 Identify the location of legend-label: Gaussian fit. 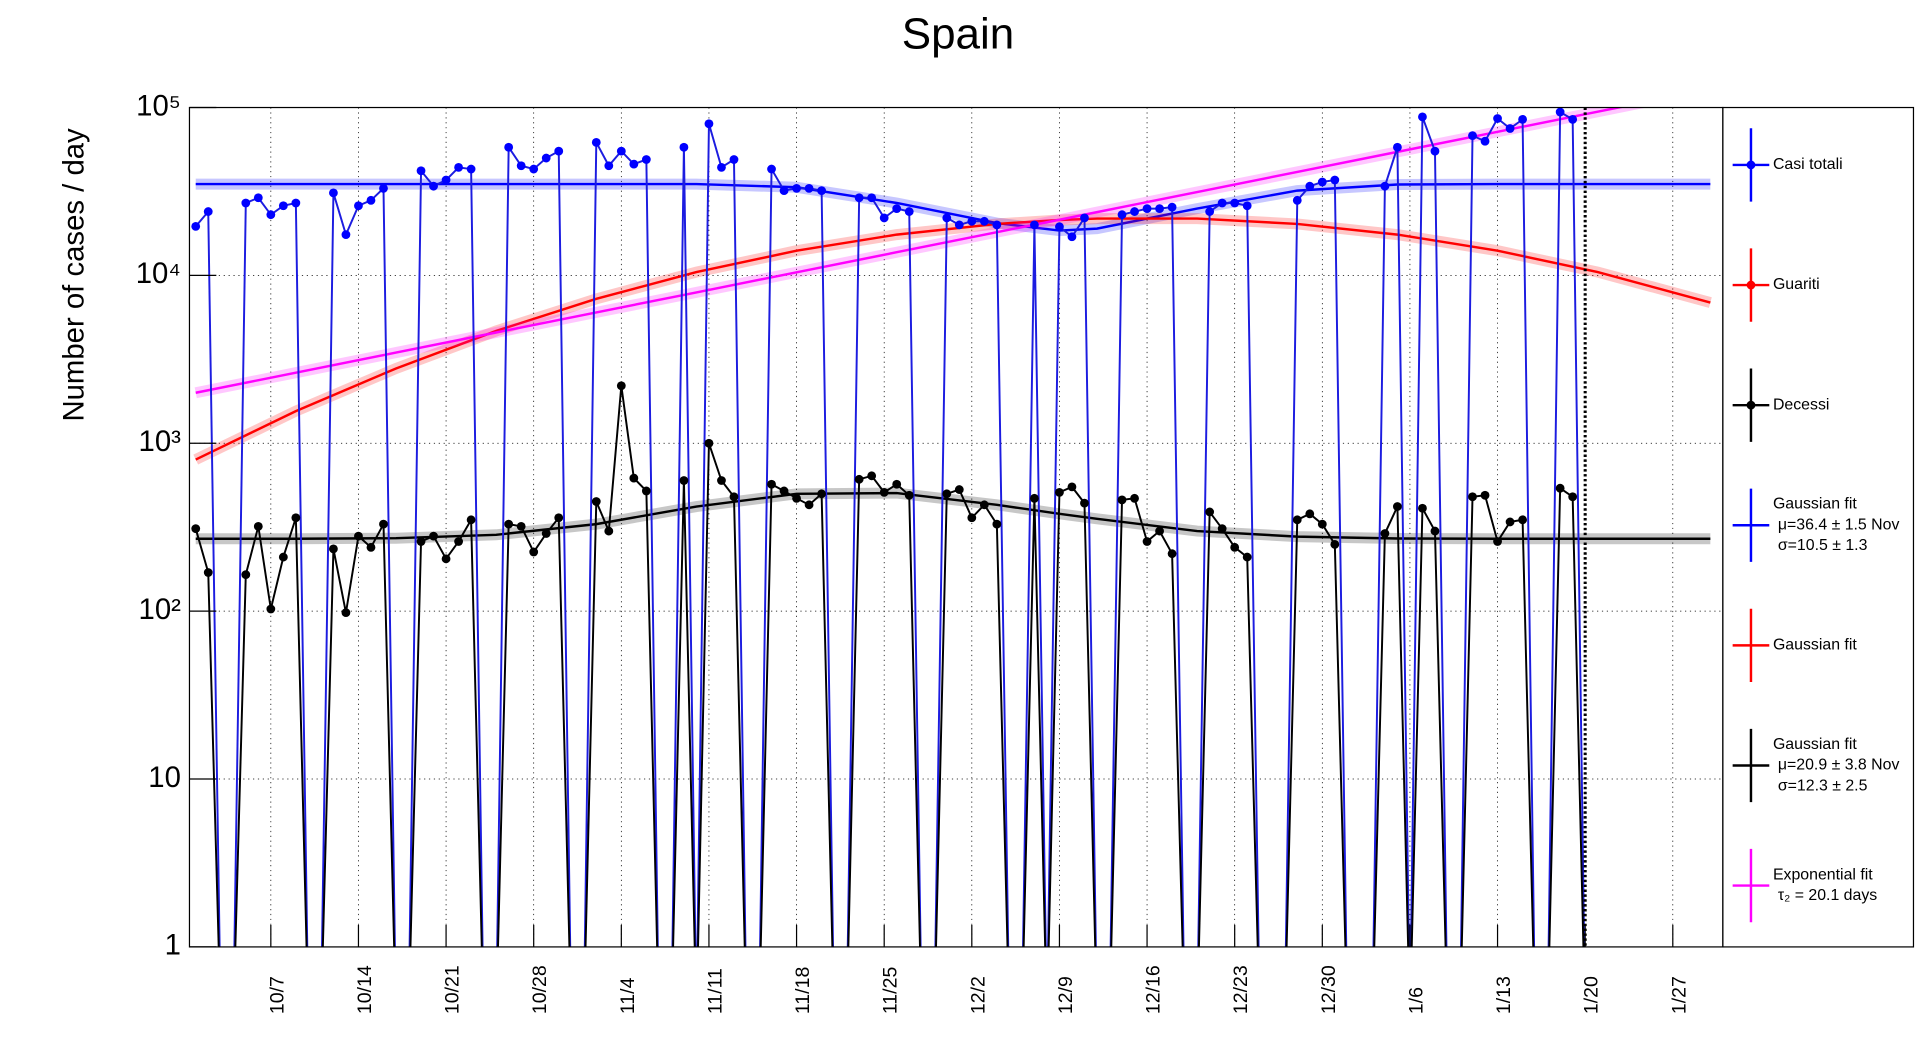
(1815, 744).